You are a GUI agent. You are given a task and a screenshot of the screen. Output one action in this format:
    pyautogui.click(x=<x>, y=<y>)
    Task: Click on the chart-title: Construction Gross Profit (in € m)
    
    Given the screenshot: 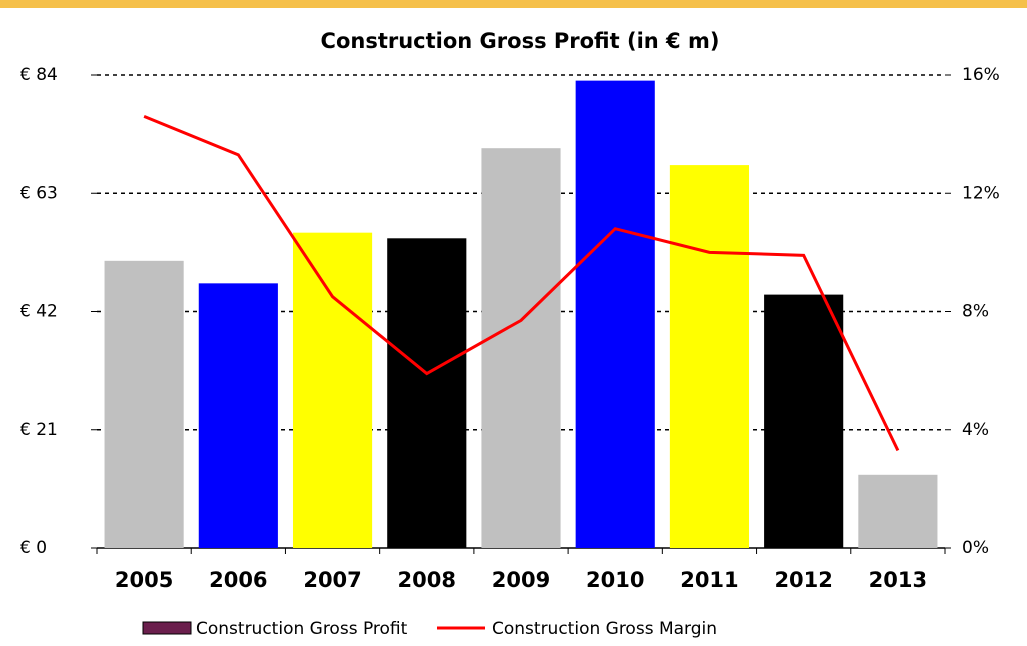 What is the action you would take?
    pyautogui.click(x=520, y=41)
    